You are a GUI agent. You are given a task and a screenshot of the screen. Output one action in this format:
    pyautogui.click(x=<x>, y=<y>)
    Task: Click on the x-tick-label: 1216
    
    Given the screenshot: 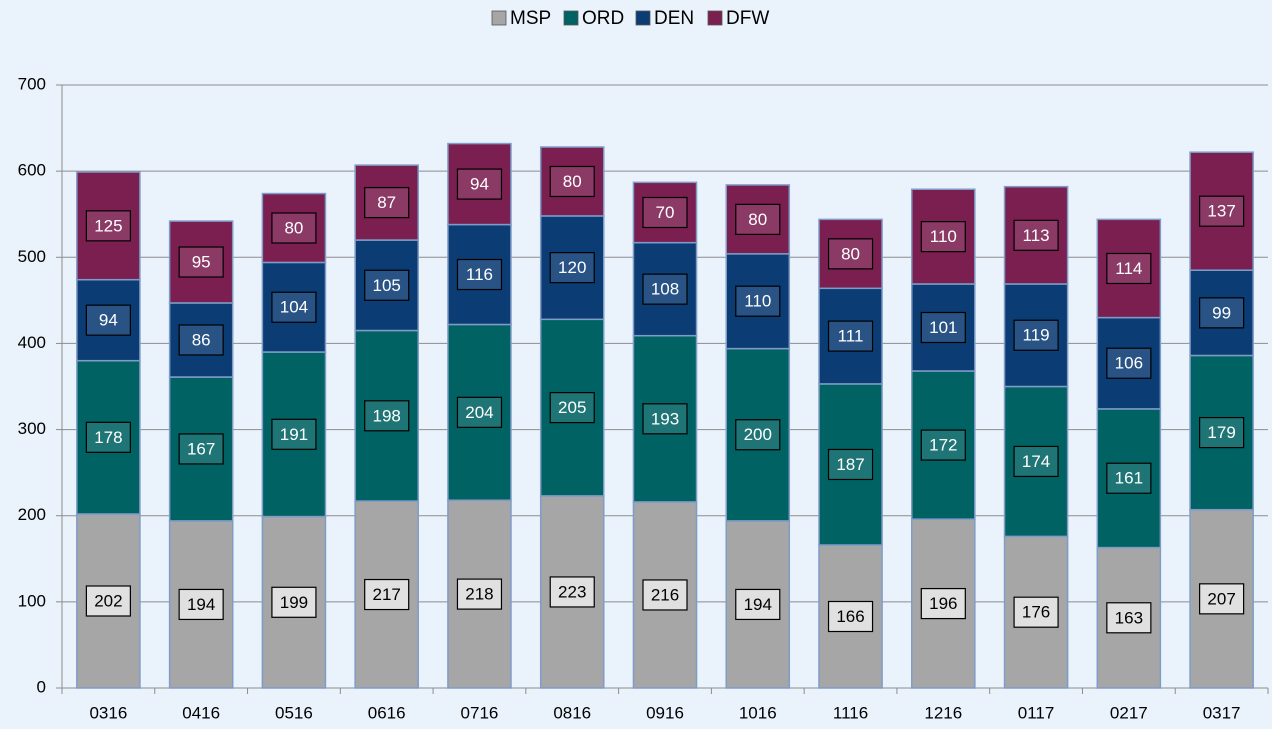 What is the action you would take?
    pyautogui.click(x=943, y=712)
    